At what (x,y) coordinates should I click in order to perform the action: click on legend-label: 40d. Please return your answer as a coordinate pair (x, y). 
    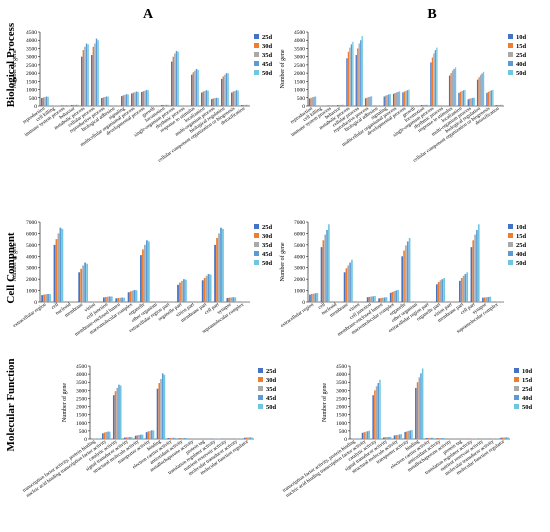
    Looking at the image, I should click on (521, 64).